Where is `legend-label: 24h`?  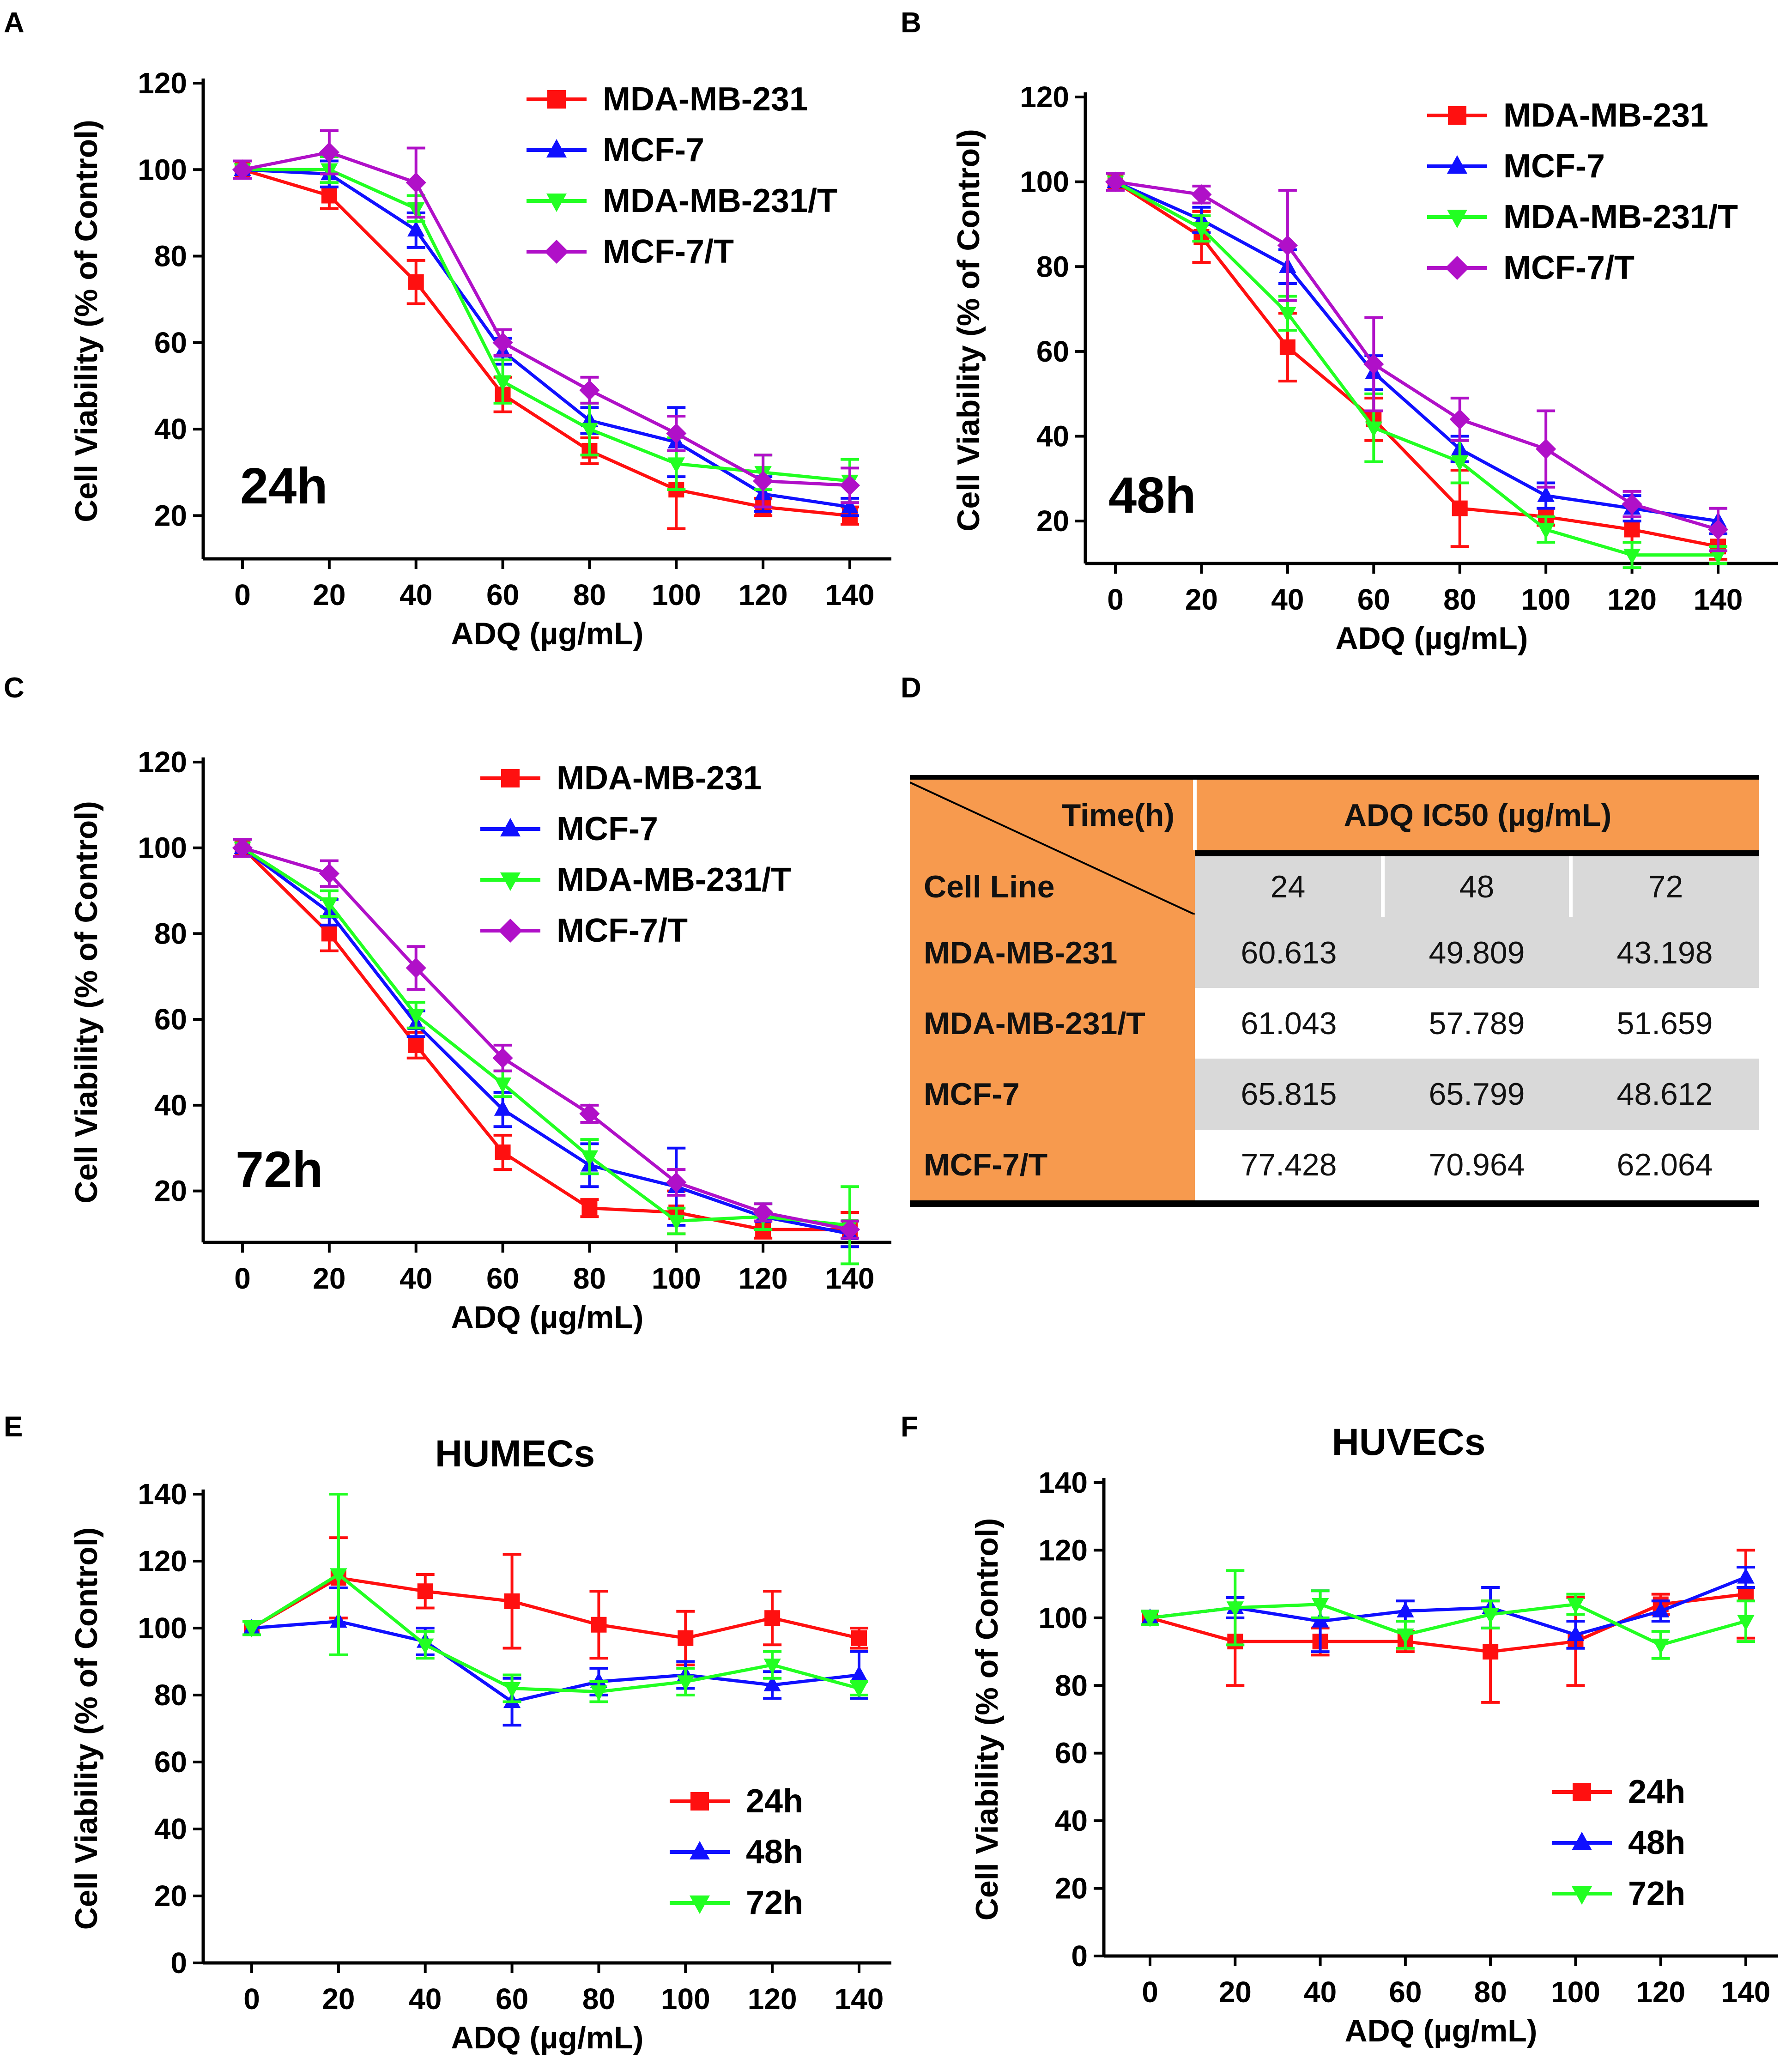 legend-label: 24h is located at coordinates (1657, 1792).